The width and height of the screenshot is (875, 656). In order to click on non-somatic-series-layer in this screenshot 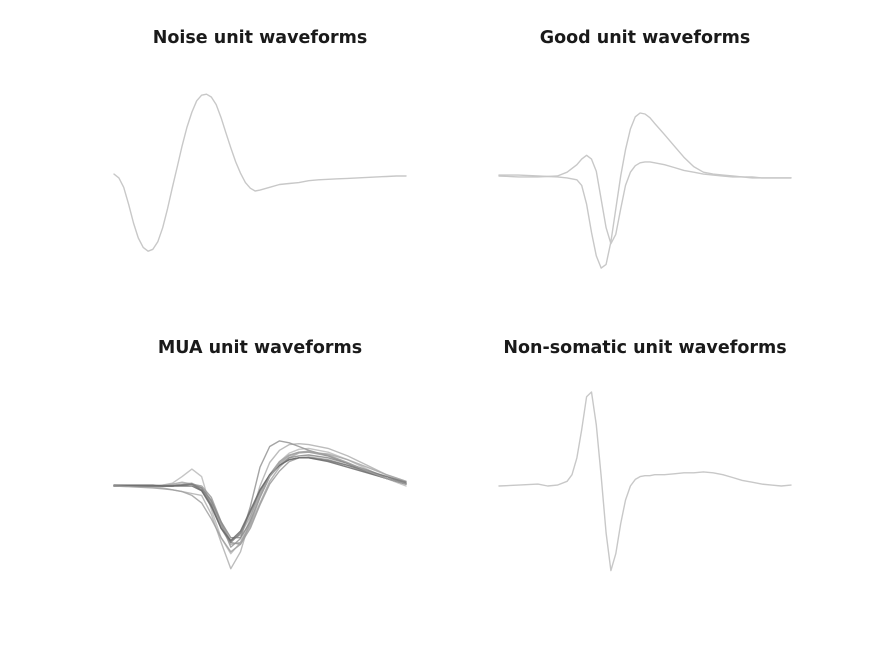, I will do `click(645, 481)`.